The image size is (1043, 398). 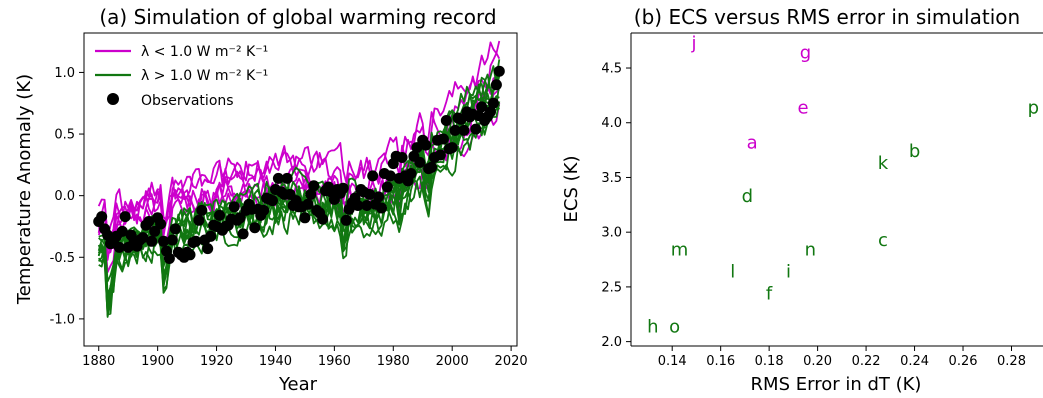 I want to click on model-point-b: b, so click(x=914, y=151).